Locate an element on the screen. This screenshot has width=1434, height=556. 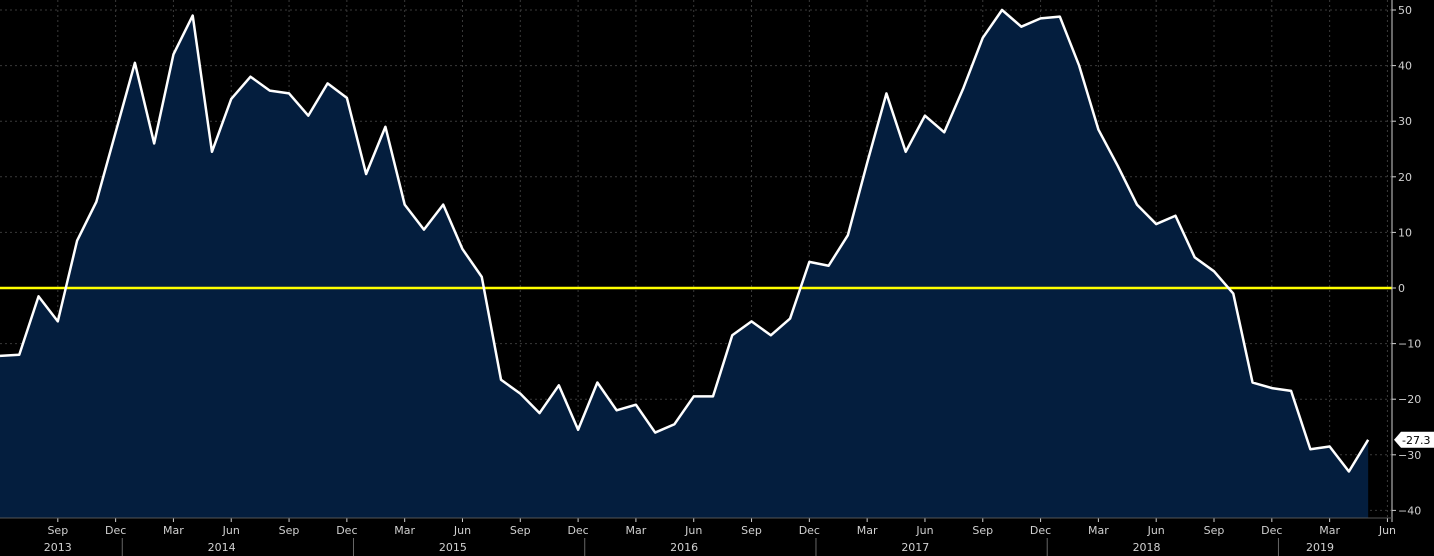
year-label: 2015 is located at coordinates (453, 547).